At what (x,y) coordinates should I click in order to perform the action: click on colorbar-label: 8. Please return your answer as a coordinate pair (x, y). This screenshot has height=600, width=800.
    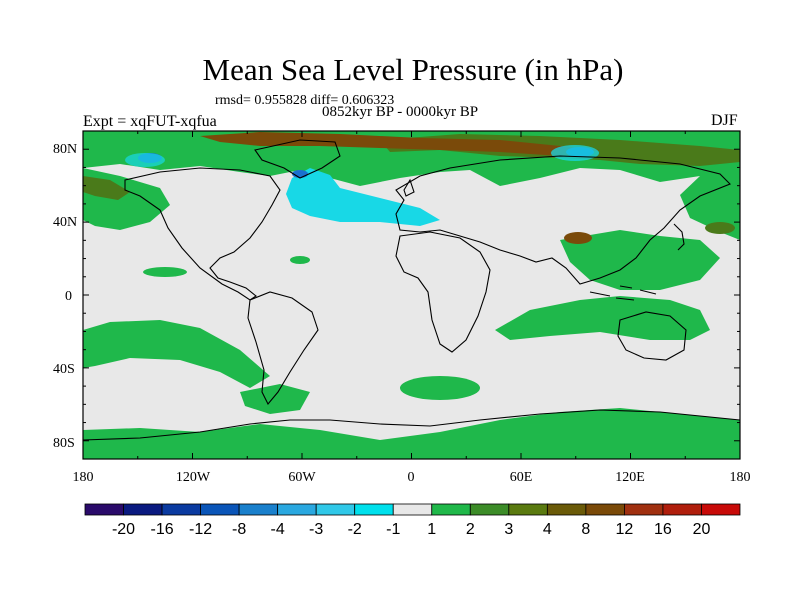
    Looking at the image, I should click on (585, 529).